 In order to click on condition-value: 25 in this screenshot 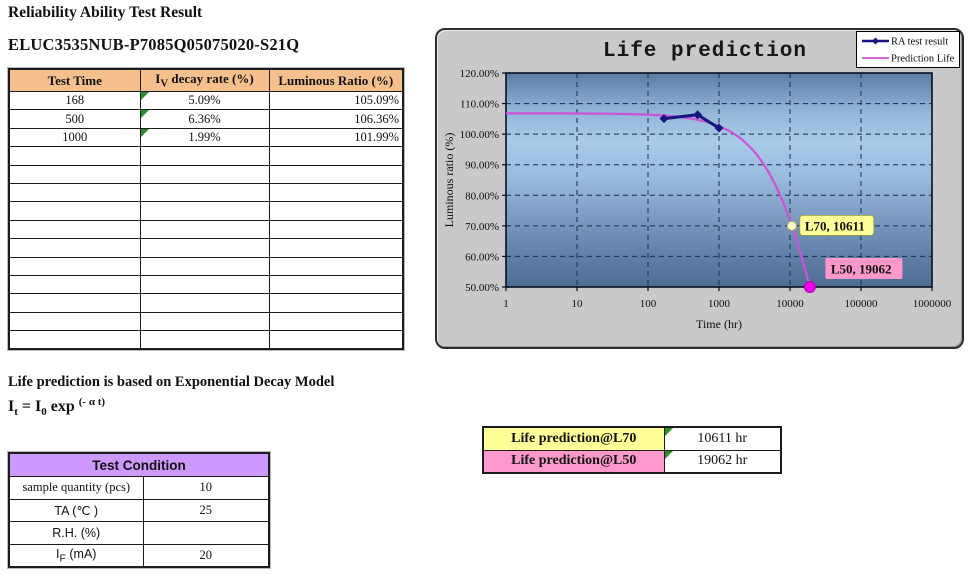, I will do `click(206, 510)`.